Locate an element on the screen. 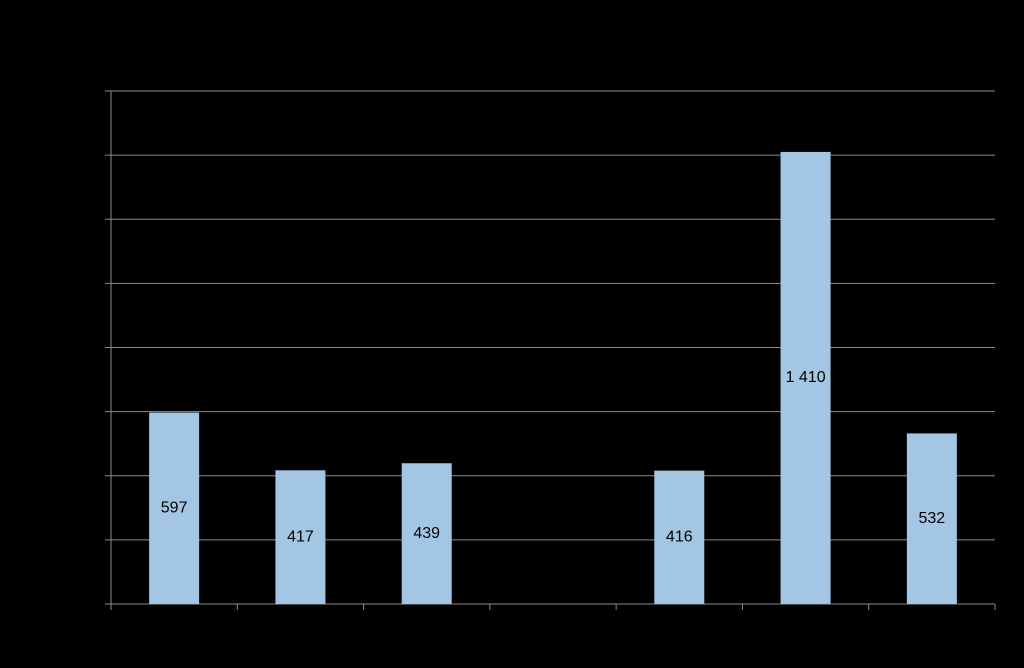  value-label: 1 410 is located at coordinates (806, 377).